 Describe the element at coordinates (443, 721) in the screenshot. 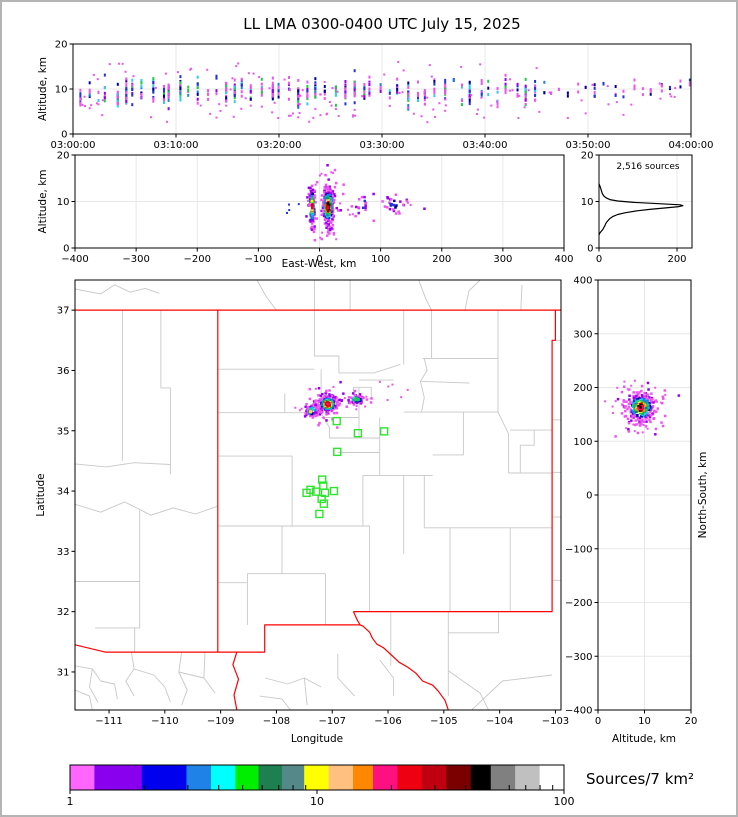

I see `svg-text: −105` at that location.